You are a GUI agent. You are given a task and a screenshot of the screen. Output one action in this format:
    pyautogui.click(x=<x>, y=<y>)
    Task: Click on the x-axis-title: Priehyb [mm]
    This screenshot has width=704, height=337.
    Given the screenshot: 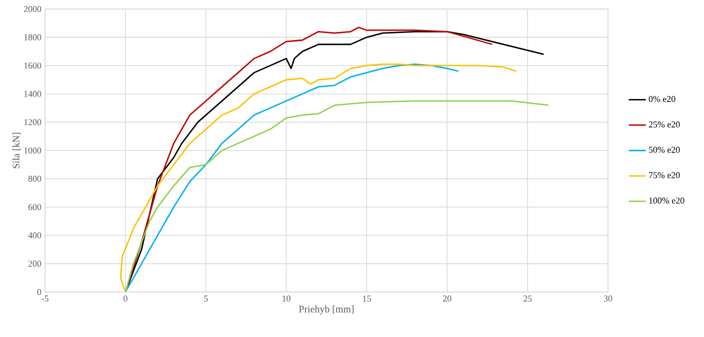 What is the action you would take?
    pyautogui.click(x=326, y=309)
    